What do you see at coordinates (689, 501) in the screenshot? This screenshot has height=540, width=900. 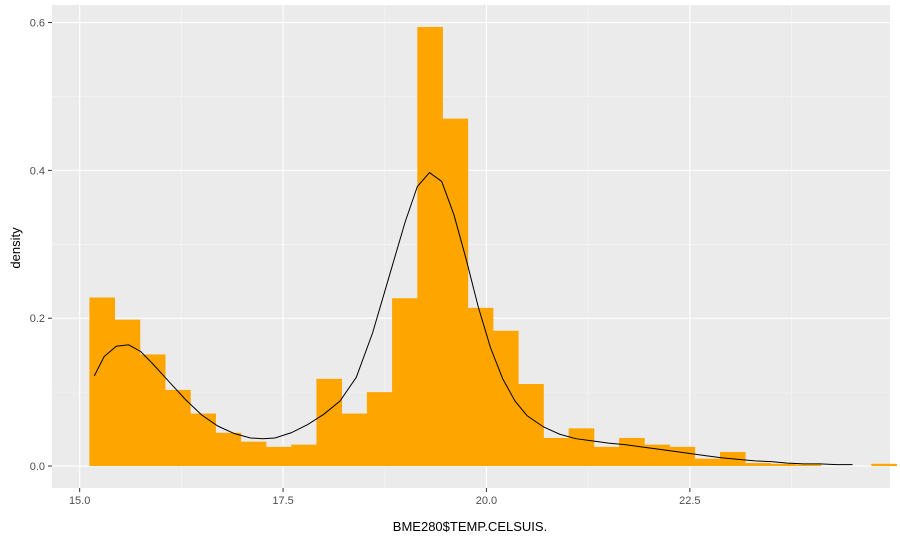 I see `x-tick-label: 22.5` at bounding box center [689, 501].